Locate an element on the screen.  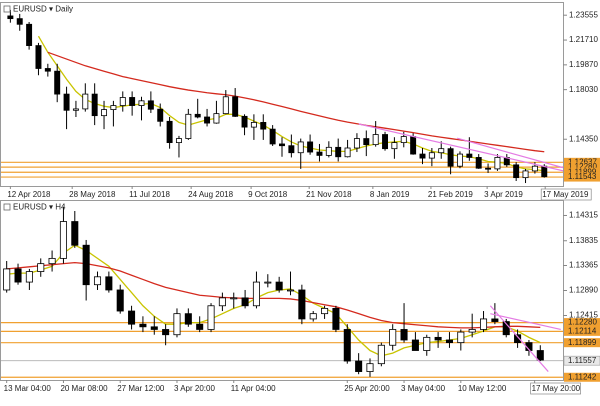
x-tick-label: 11 Jul 2018 is located at coordinates (149, 194).